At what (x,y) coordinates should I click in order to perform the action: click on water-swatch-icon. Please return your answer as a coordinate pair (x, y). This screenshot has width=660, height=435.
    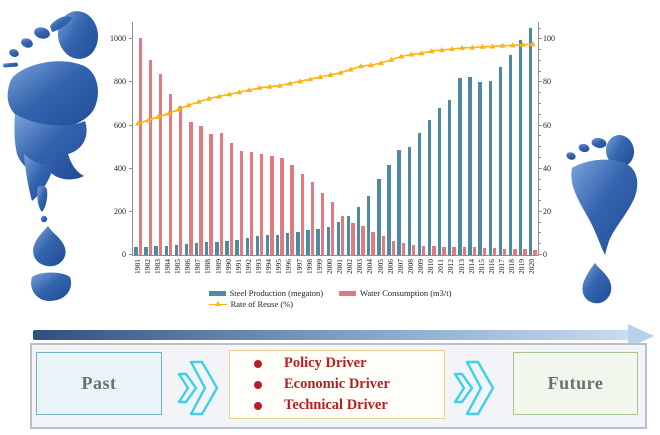
    Looking at the image, I should click on (348, 293).